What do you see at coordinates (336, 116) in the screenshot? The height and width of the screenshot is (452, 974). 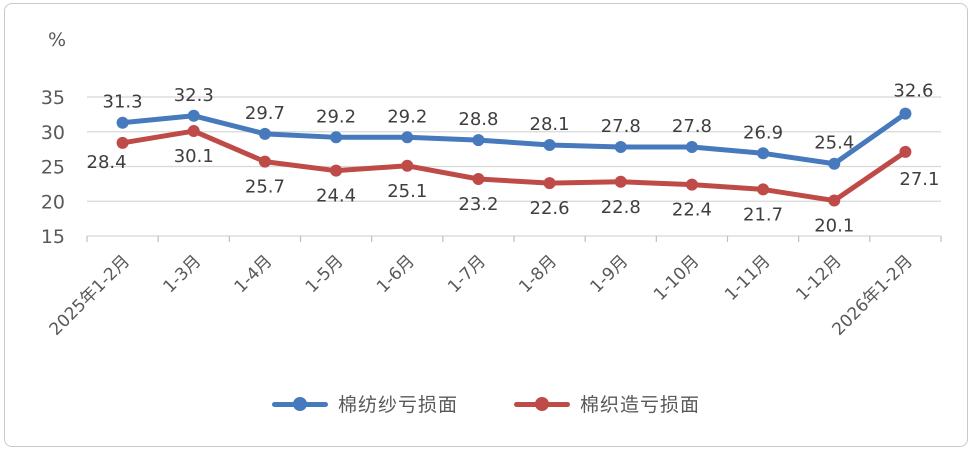 I see `data-label-0-3: 29.2` at bounding box center [336, 116].